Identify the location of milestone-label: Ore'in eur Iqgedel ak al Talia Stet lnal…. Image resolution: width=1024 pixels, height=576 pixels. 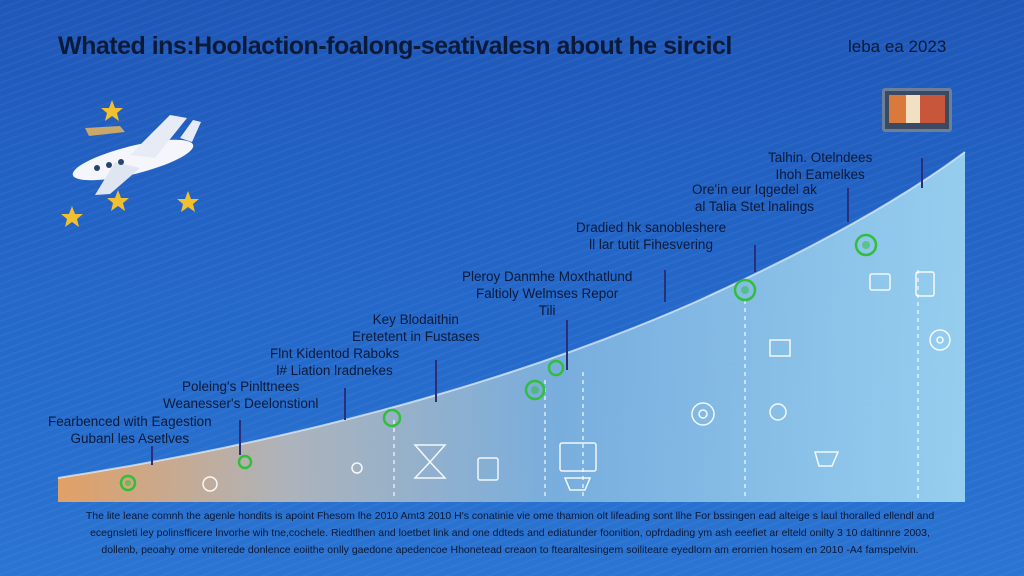
(754, 198).